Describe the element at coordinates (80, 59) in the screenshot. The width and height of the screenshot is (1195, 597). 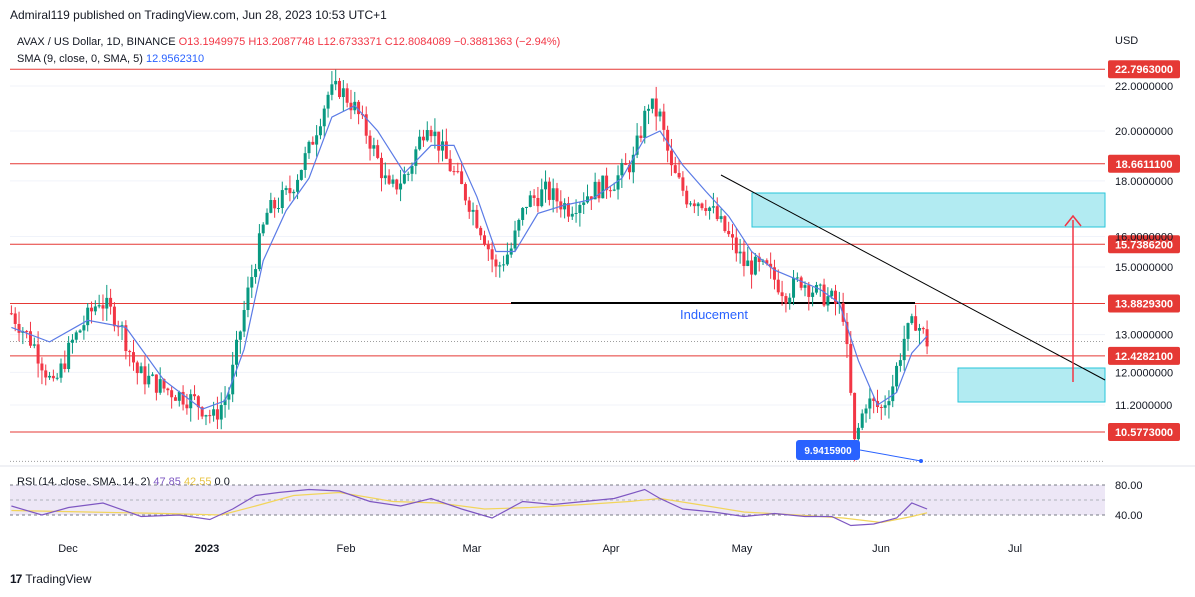
I see `sma-label: SMA (9, close, 0, SMA, 5)` at that location.